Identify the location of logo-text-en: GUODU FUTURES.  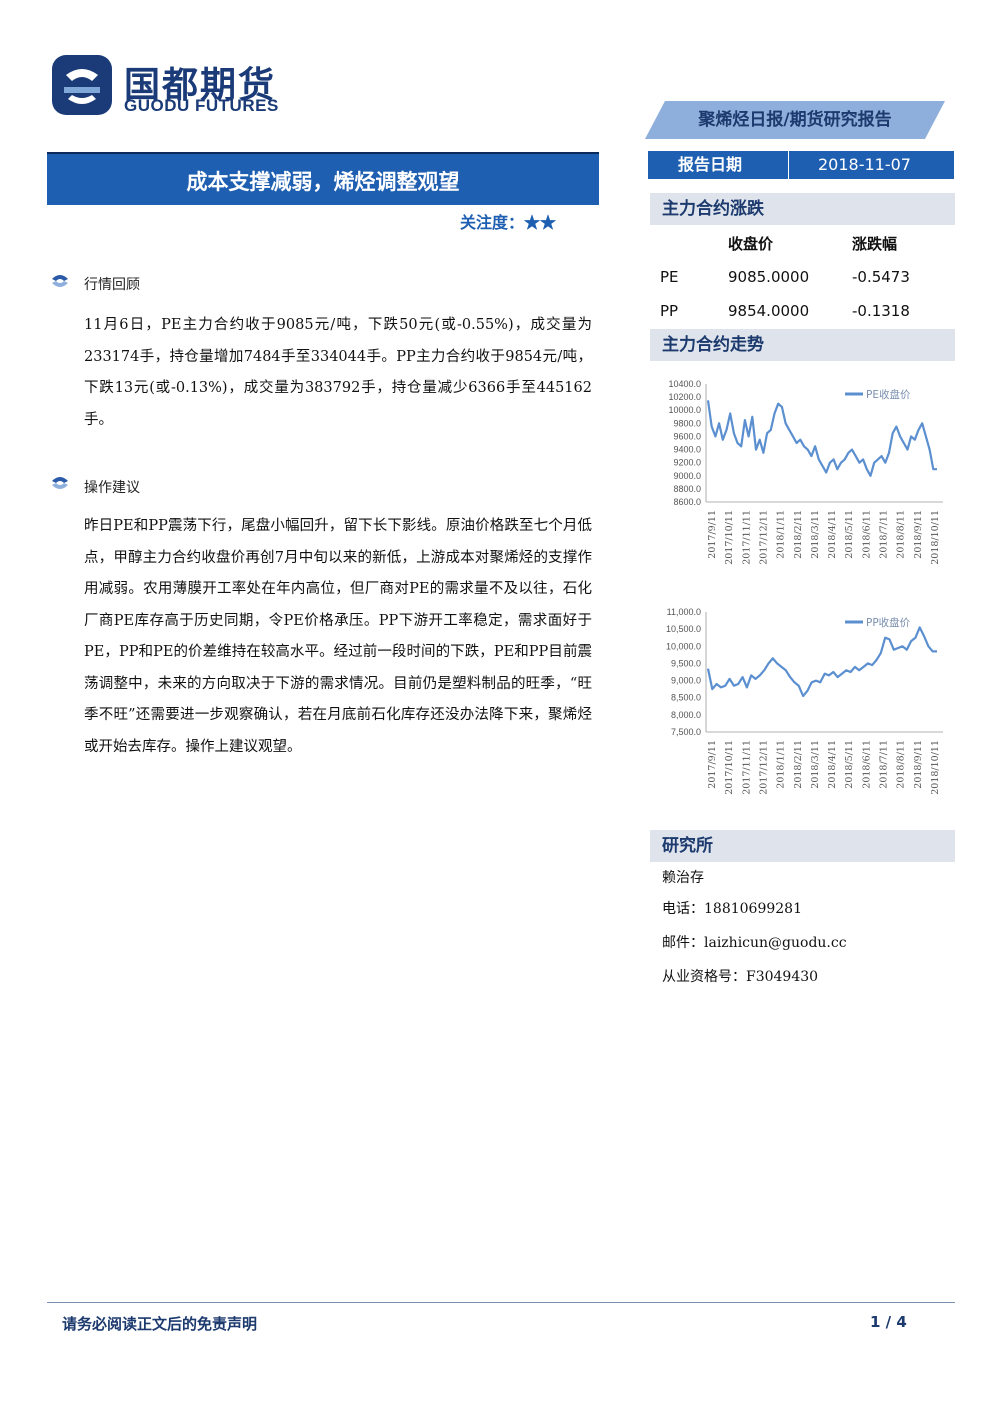
(201, 105).